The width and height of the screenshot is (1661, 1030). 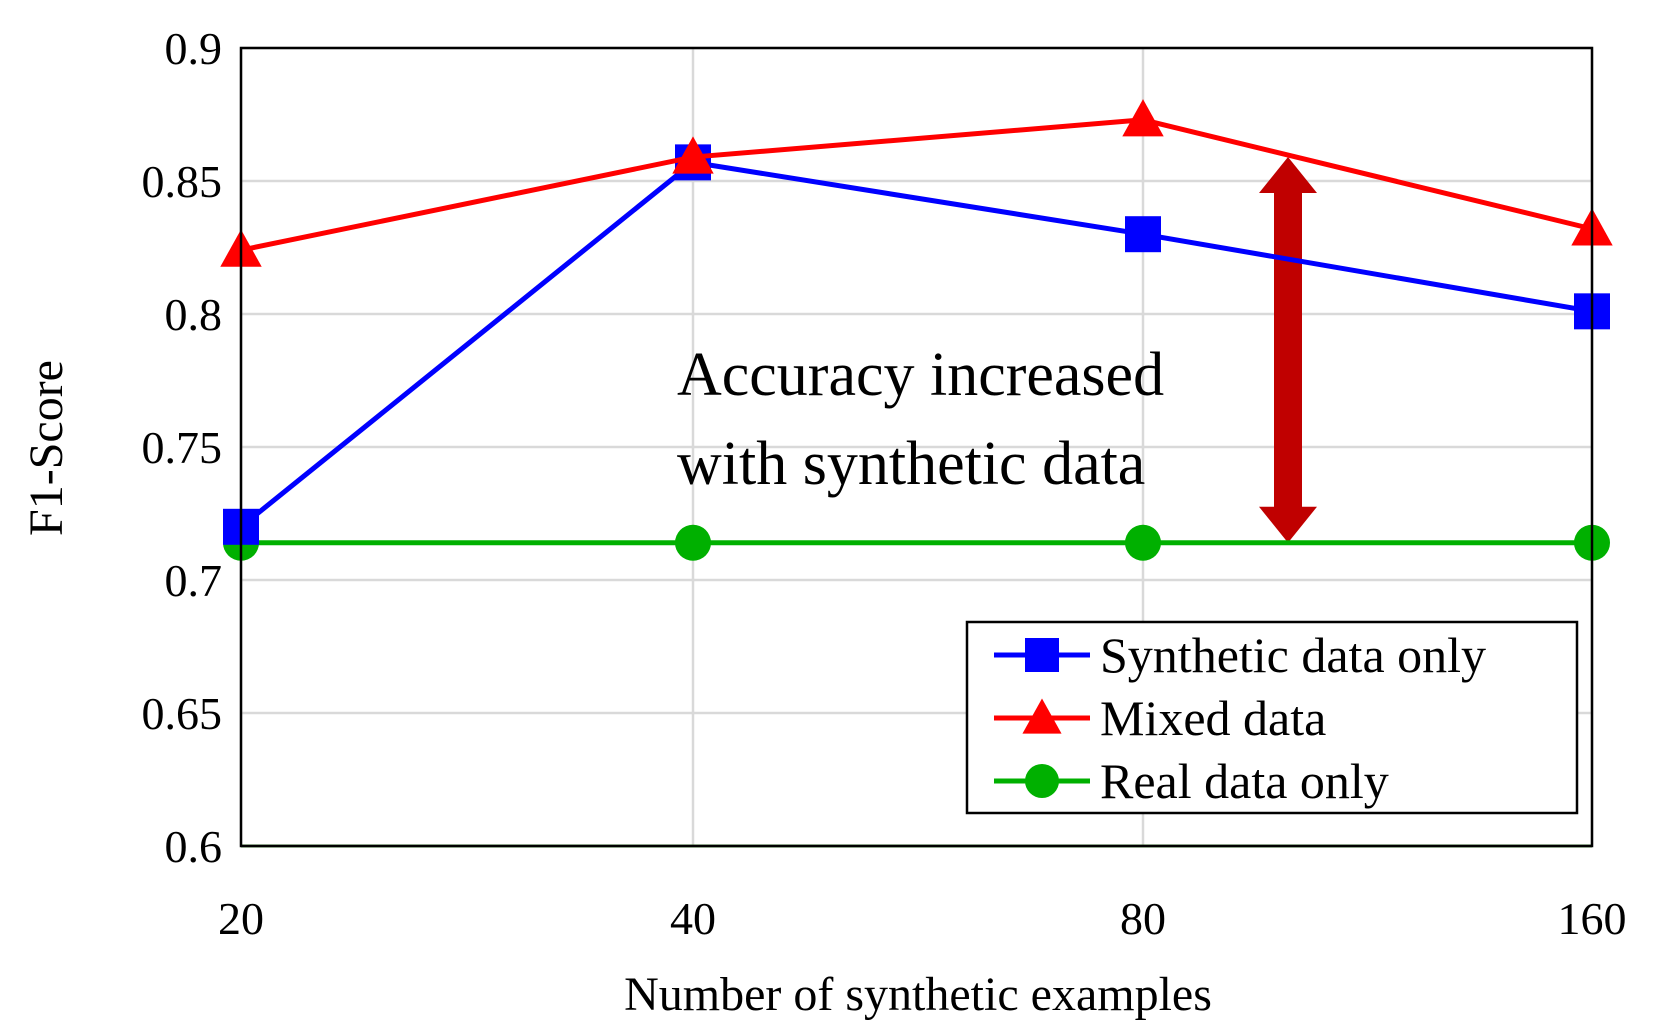 I want to click on improvement-arrow, so click(x=1288, y=350).